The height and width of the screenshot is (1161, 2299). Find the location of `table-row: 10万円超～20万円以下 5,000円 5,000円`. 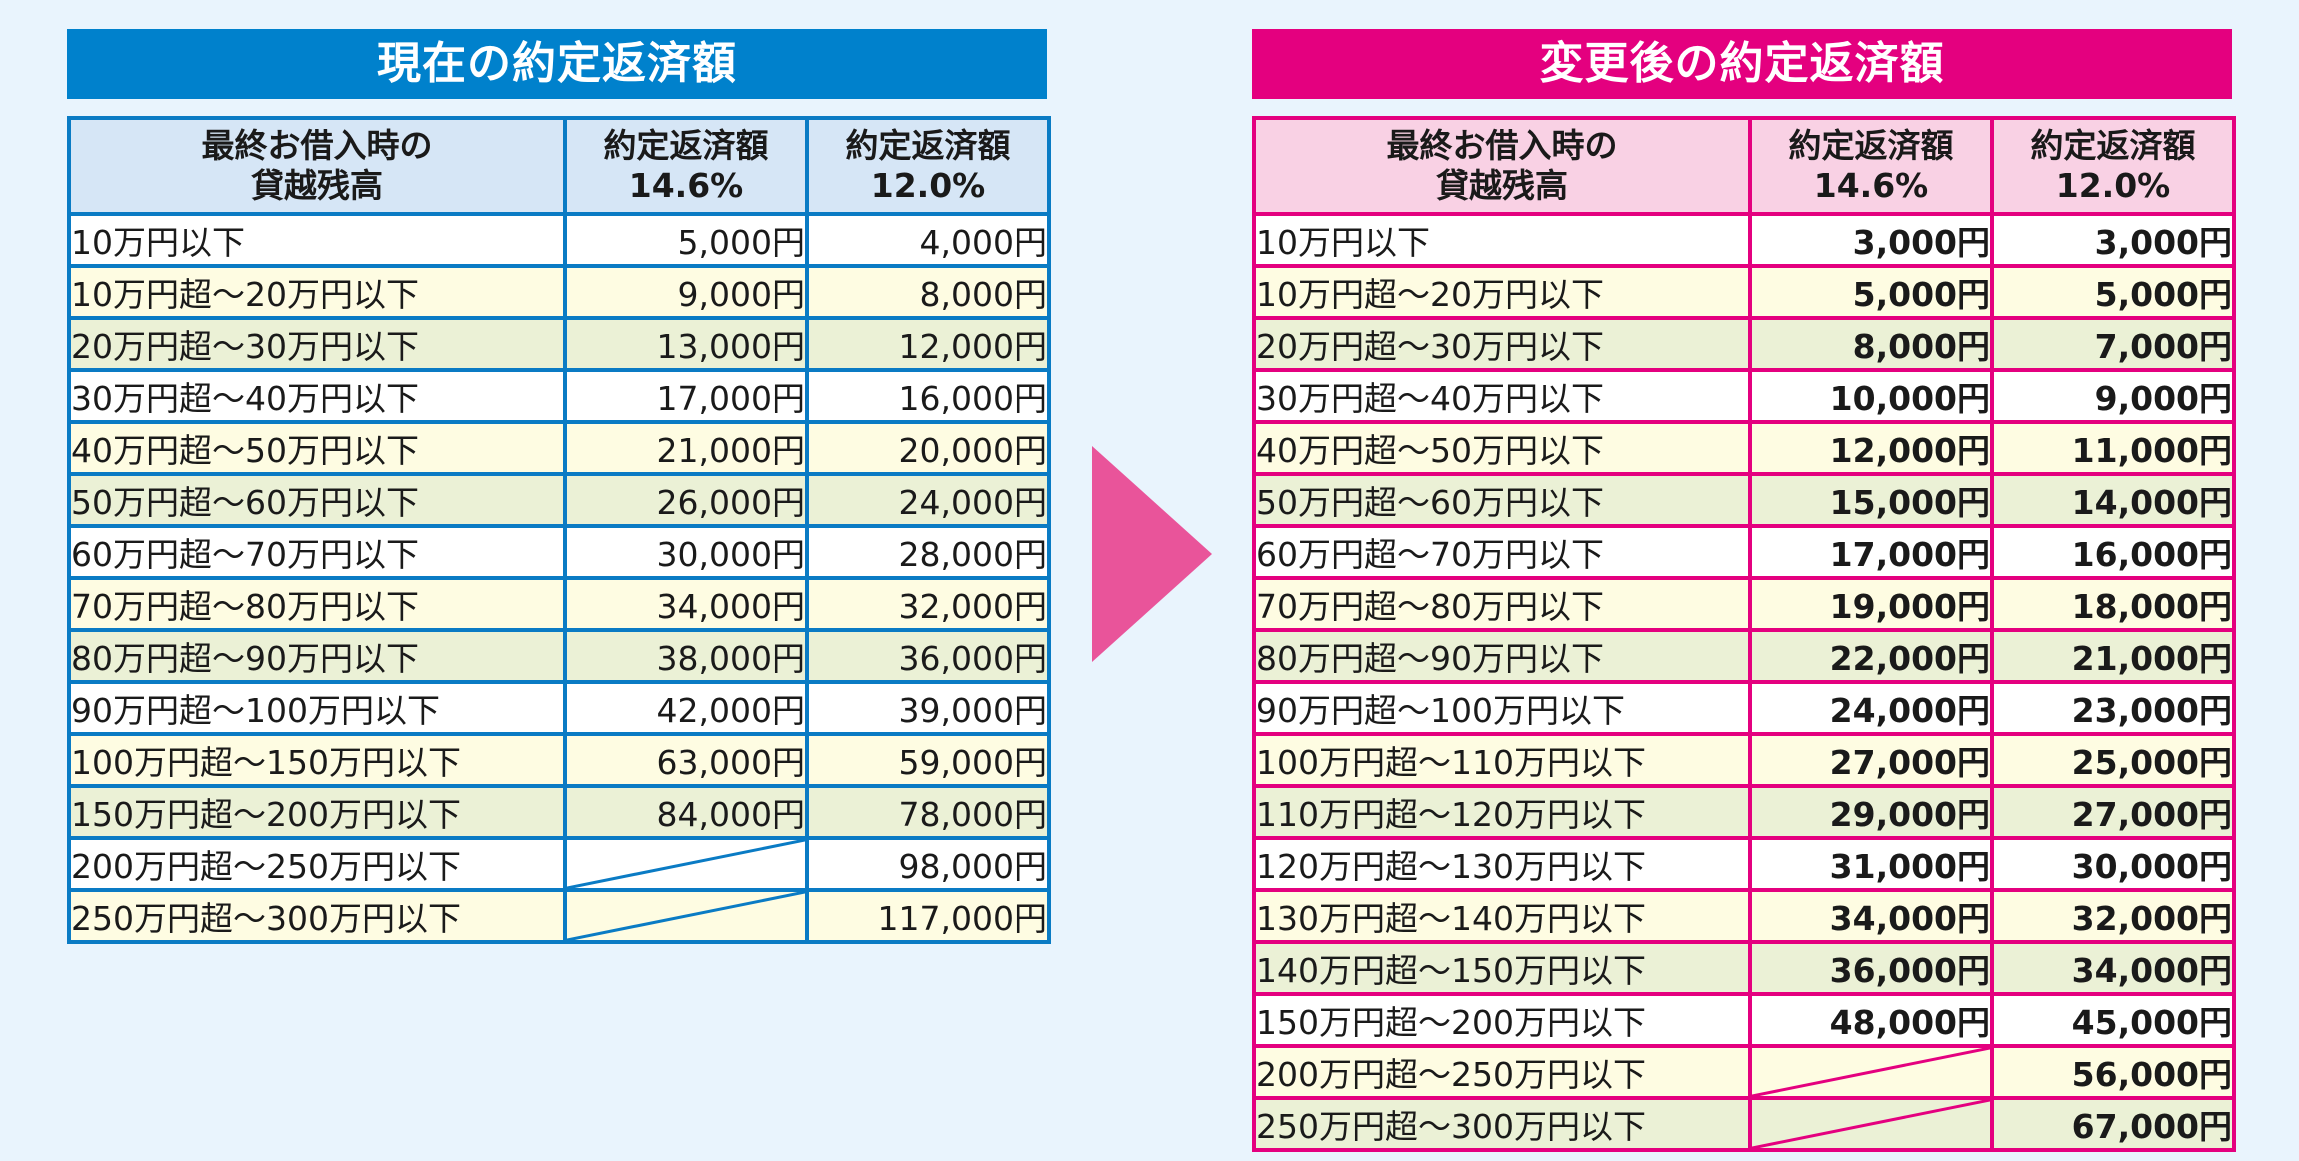

table-row: 10万円超～20万円以下 5,000円 5,000円 is located at coordinates (1744, 292).